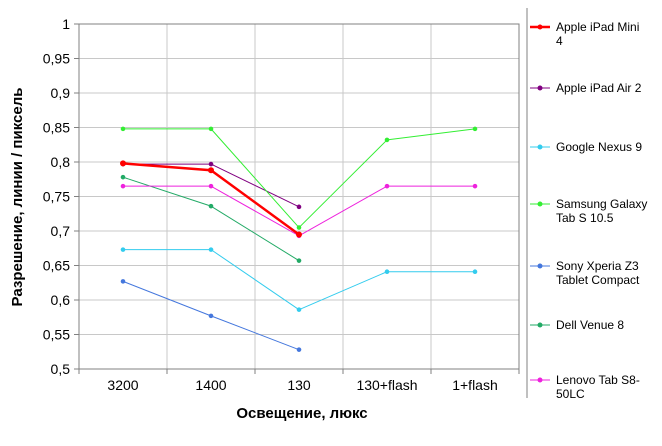  What do you see at coordinates (597, 27) in the screenshot?
I see `legend-label-line: Apple iPad Mini` at bounding box center [597, 27].